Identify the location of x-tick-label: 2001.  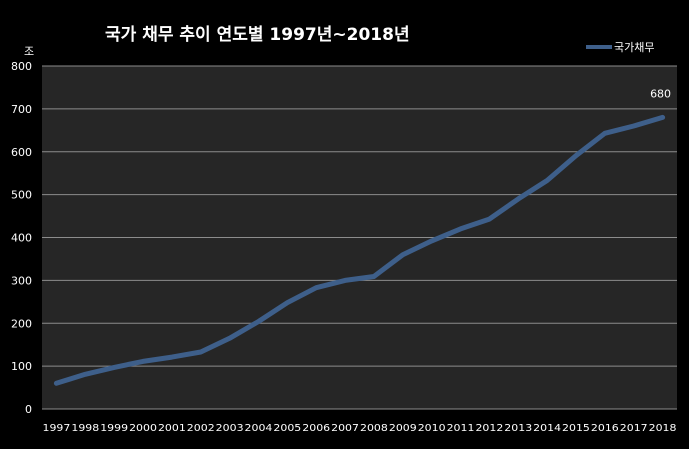
(172, 428).